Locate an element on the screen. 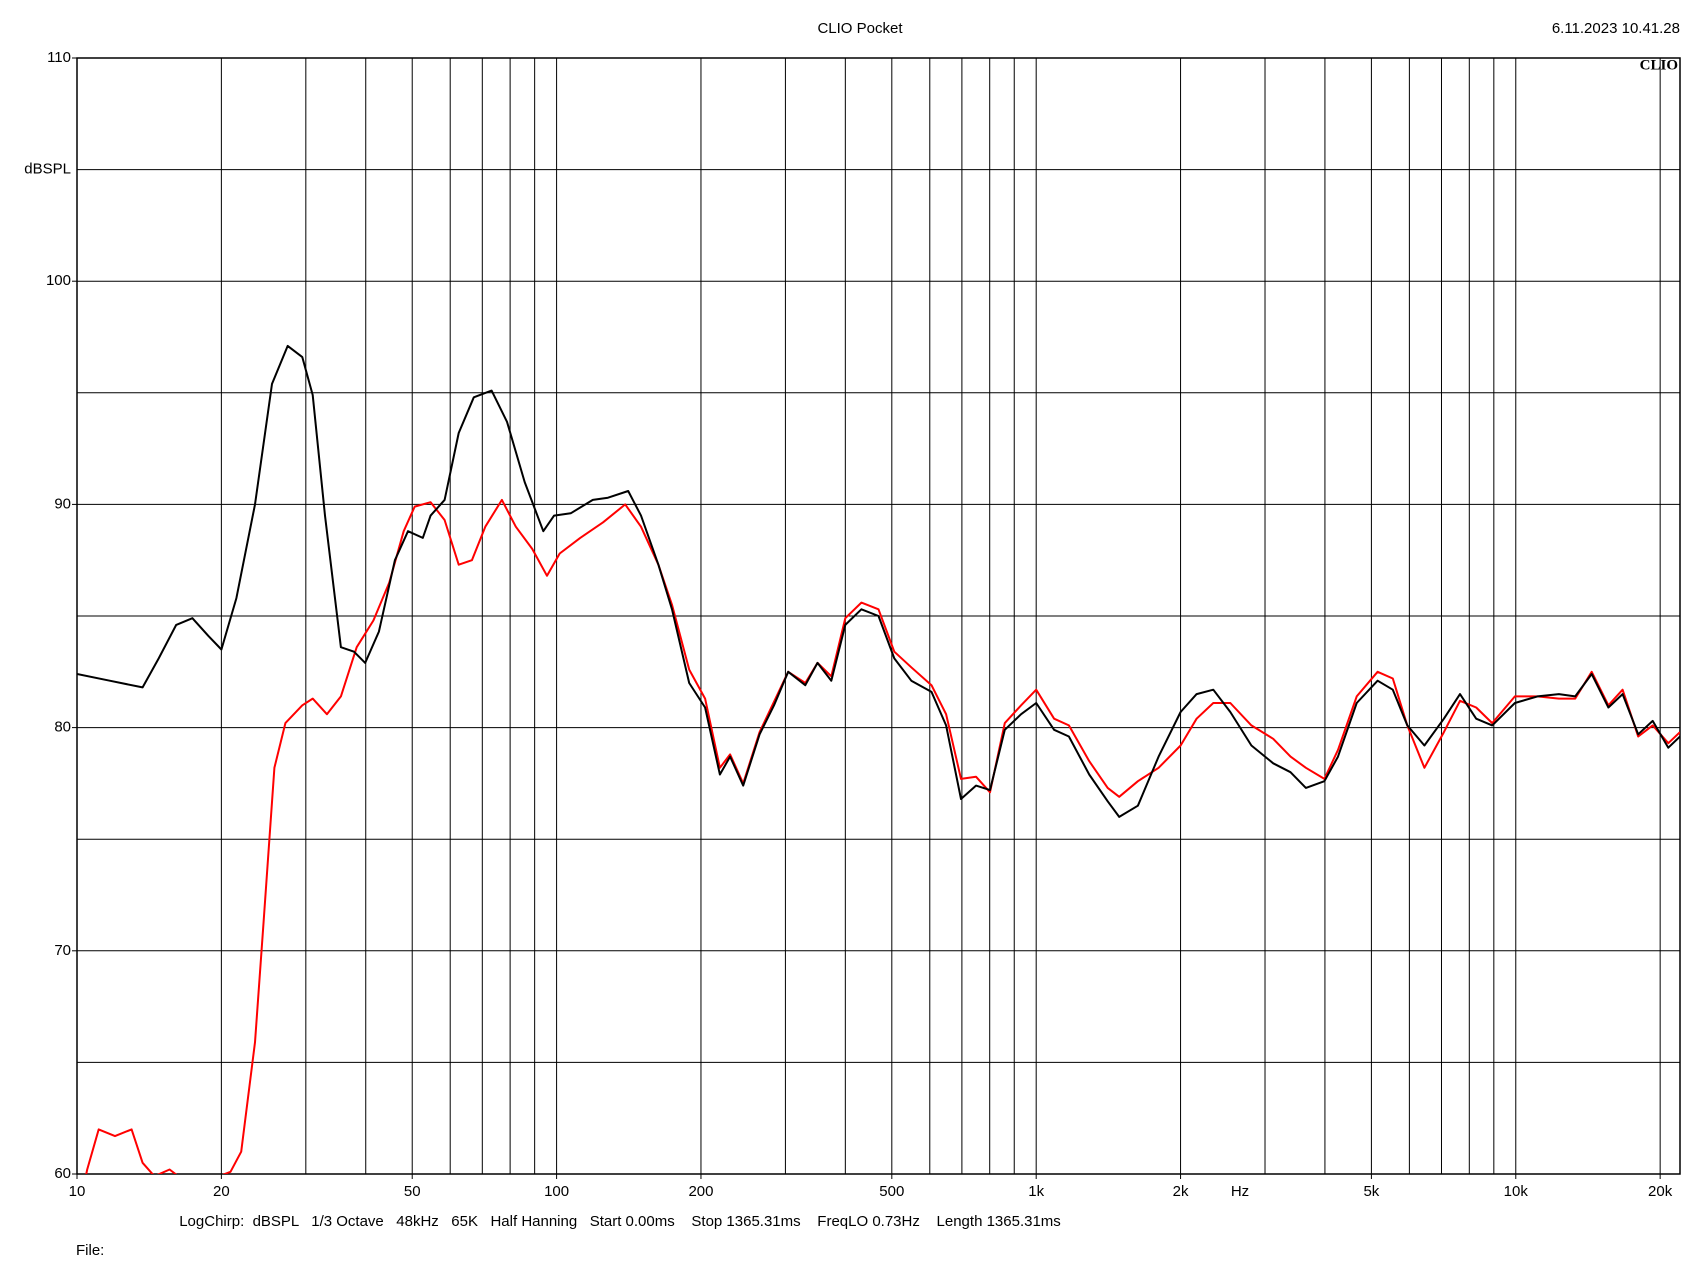  x-axis-label: Hz is located at coordinates (1240, 1191).